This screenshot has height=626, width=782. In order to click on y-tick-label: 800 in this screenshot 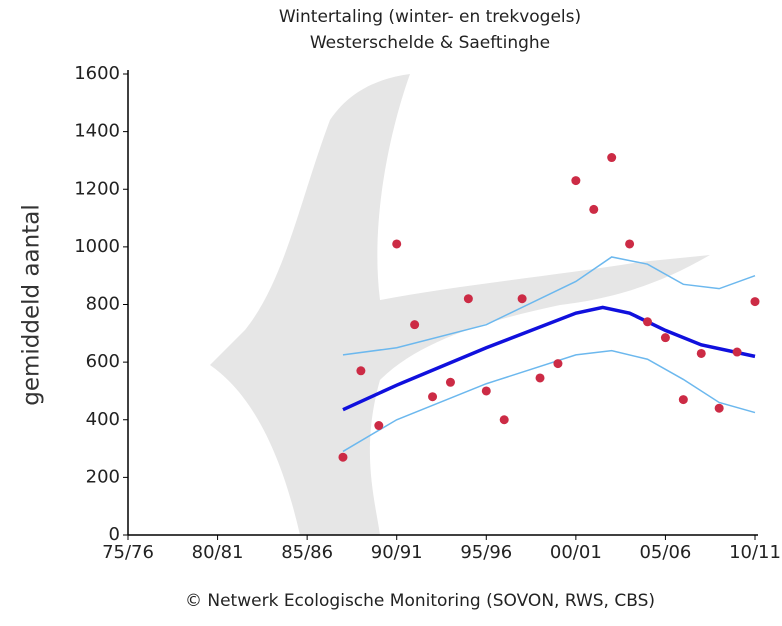, I will do `click(103, 304)`.